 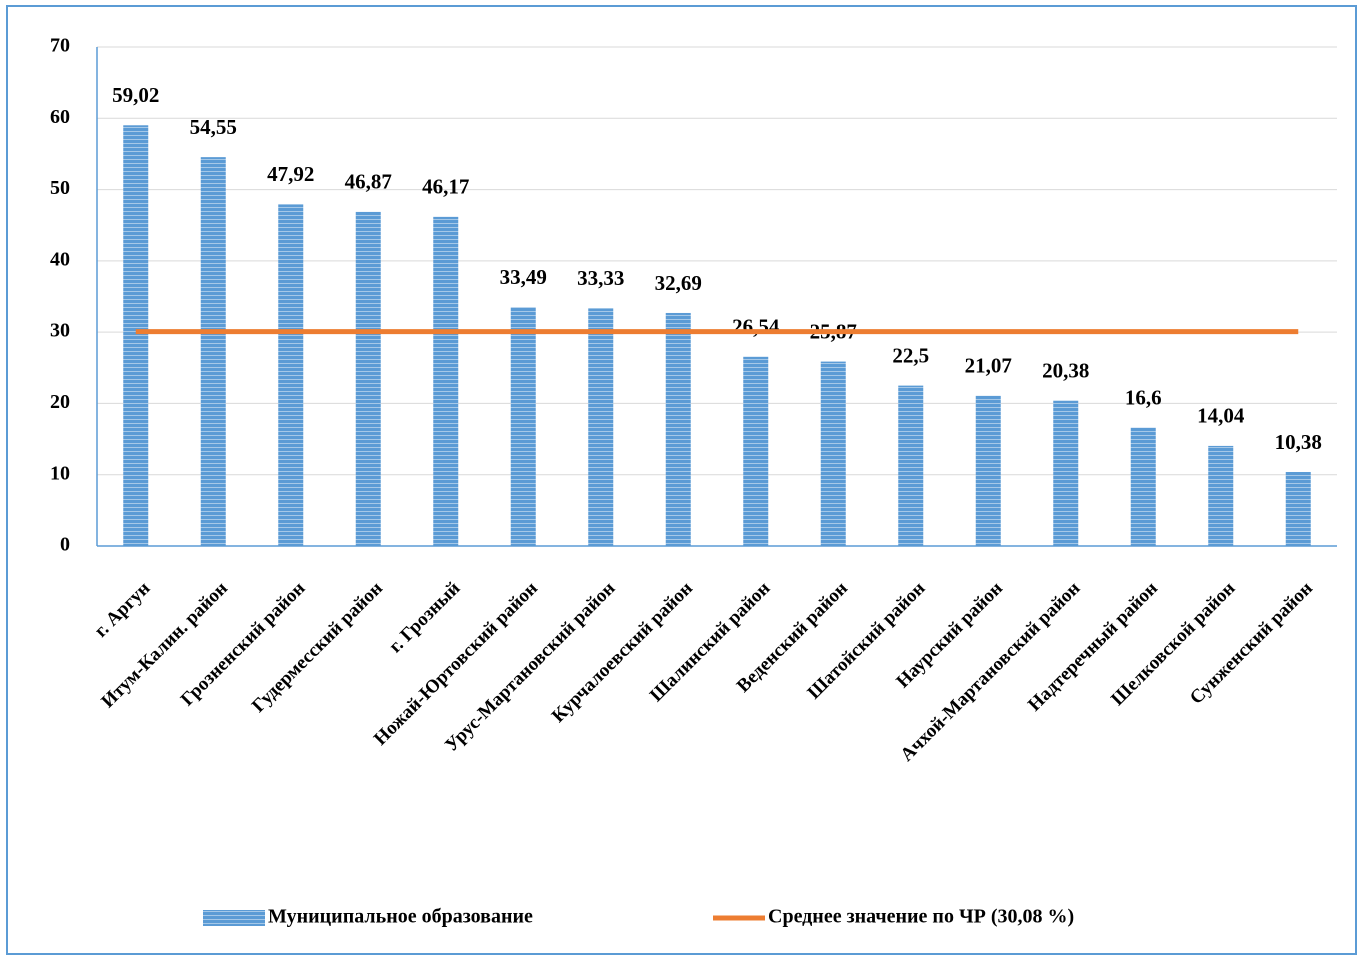 I want to click on x-tick-label: Надтеречный район, so click(x=1093, y=647).